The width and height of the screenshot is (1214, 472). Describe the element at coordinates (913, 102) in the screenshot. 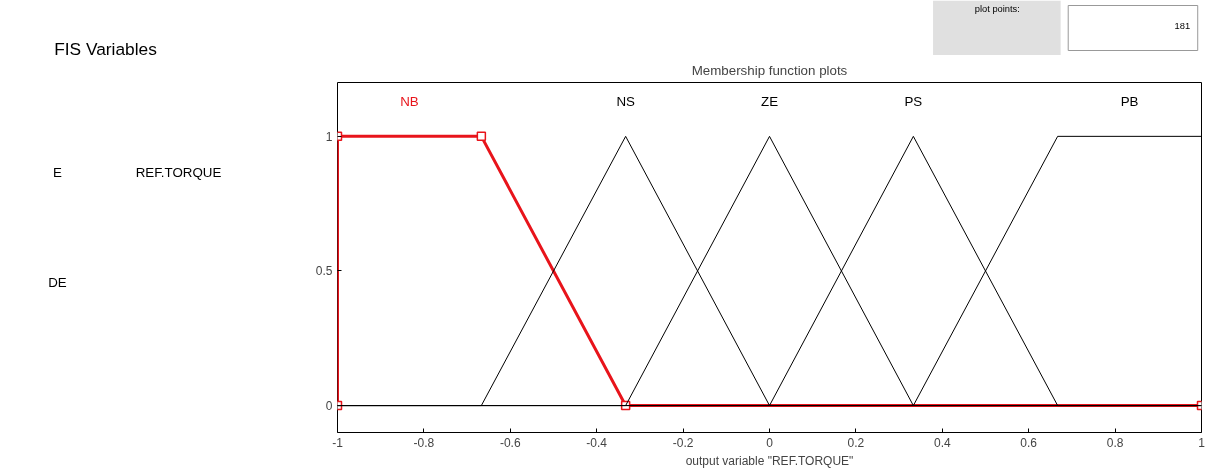

I see `text: PS` at that location.